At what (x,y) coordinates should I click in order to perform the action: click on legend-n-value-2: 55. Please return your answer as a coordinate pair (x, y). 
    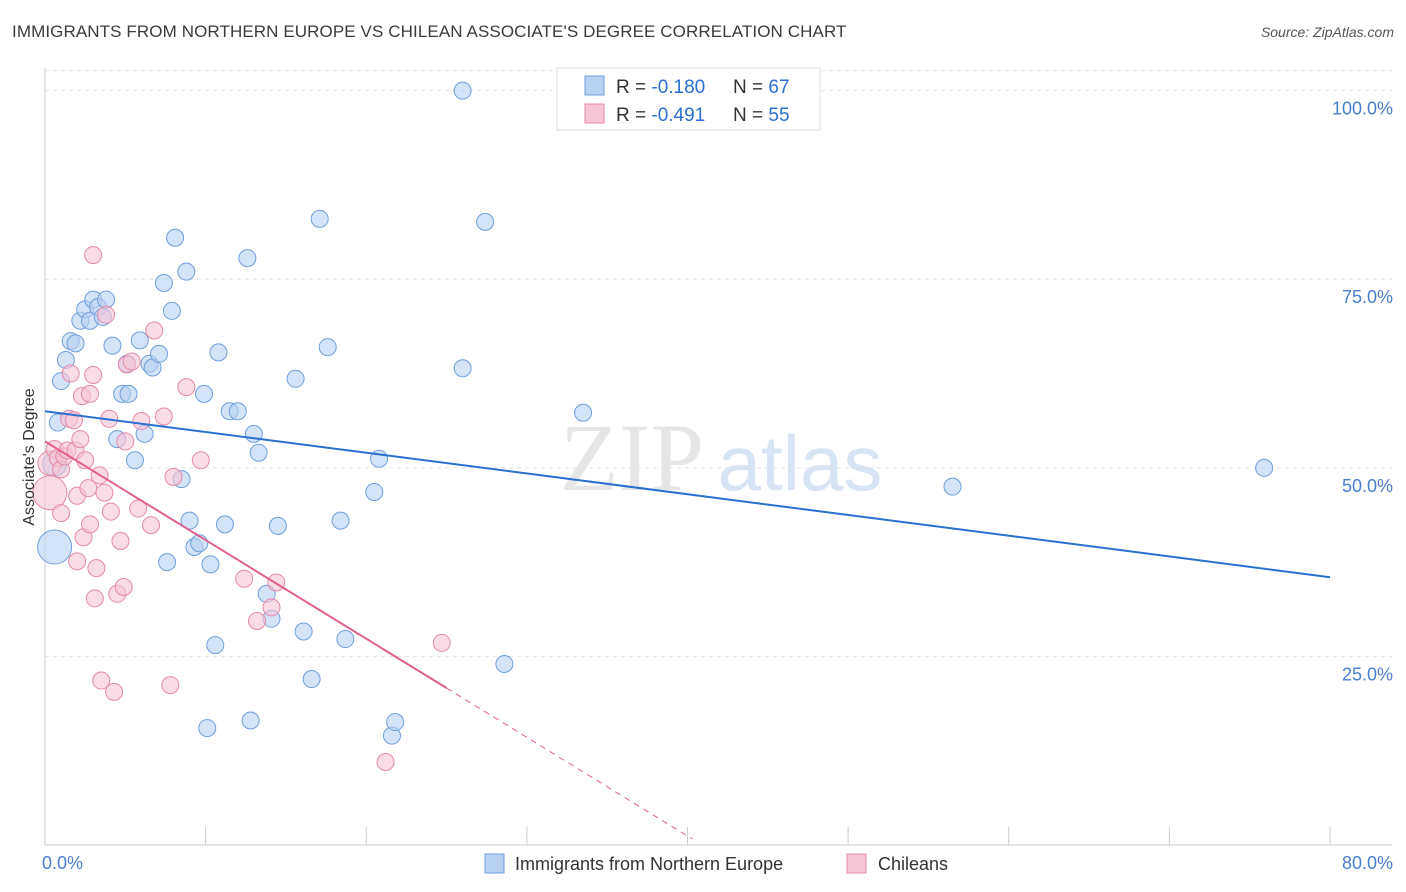
    Looking at the image, I should click on (778, 115).